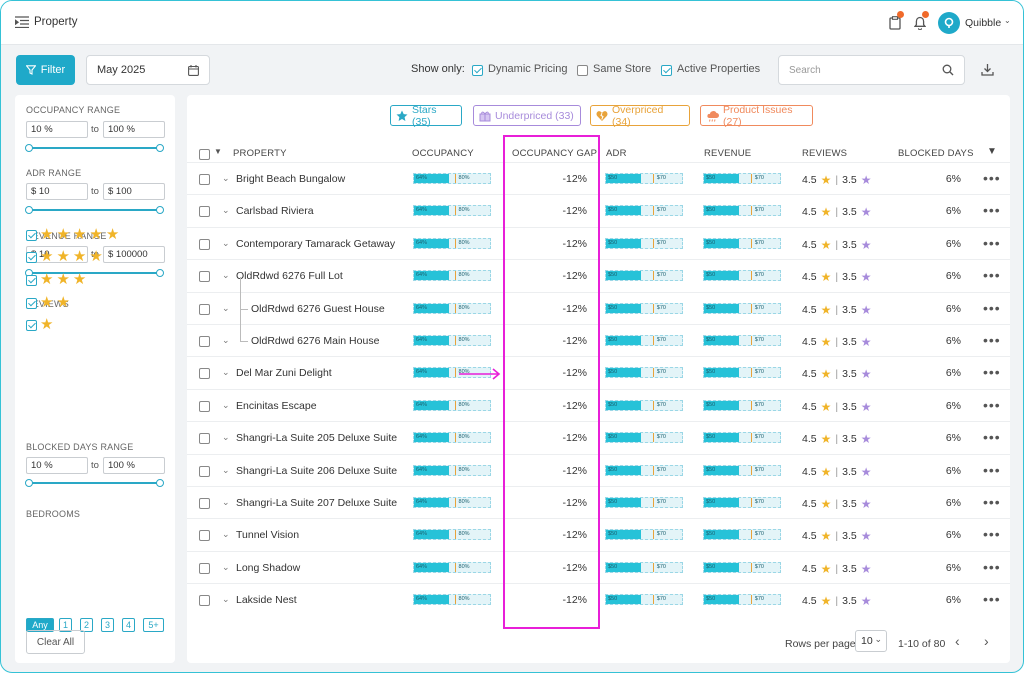  Describe the element at coordinates (992, 151) in the screenshot. I see `columns-menu-caret-icon: ▼` at that location.